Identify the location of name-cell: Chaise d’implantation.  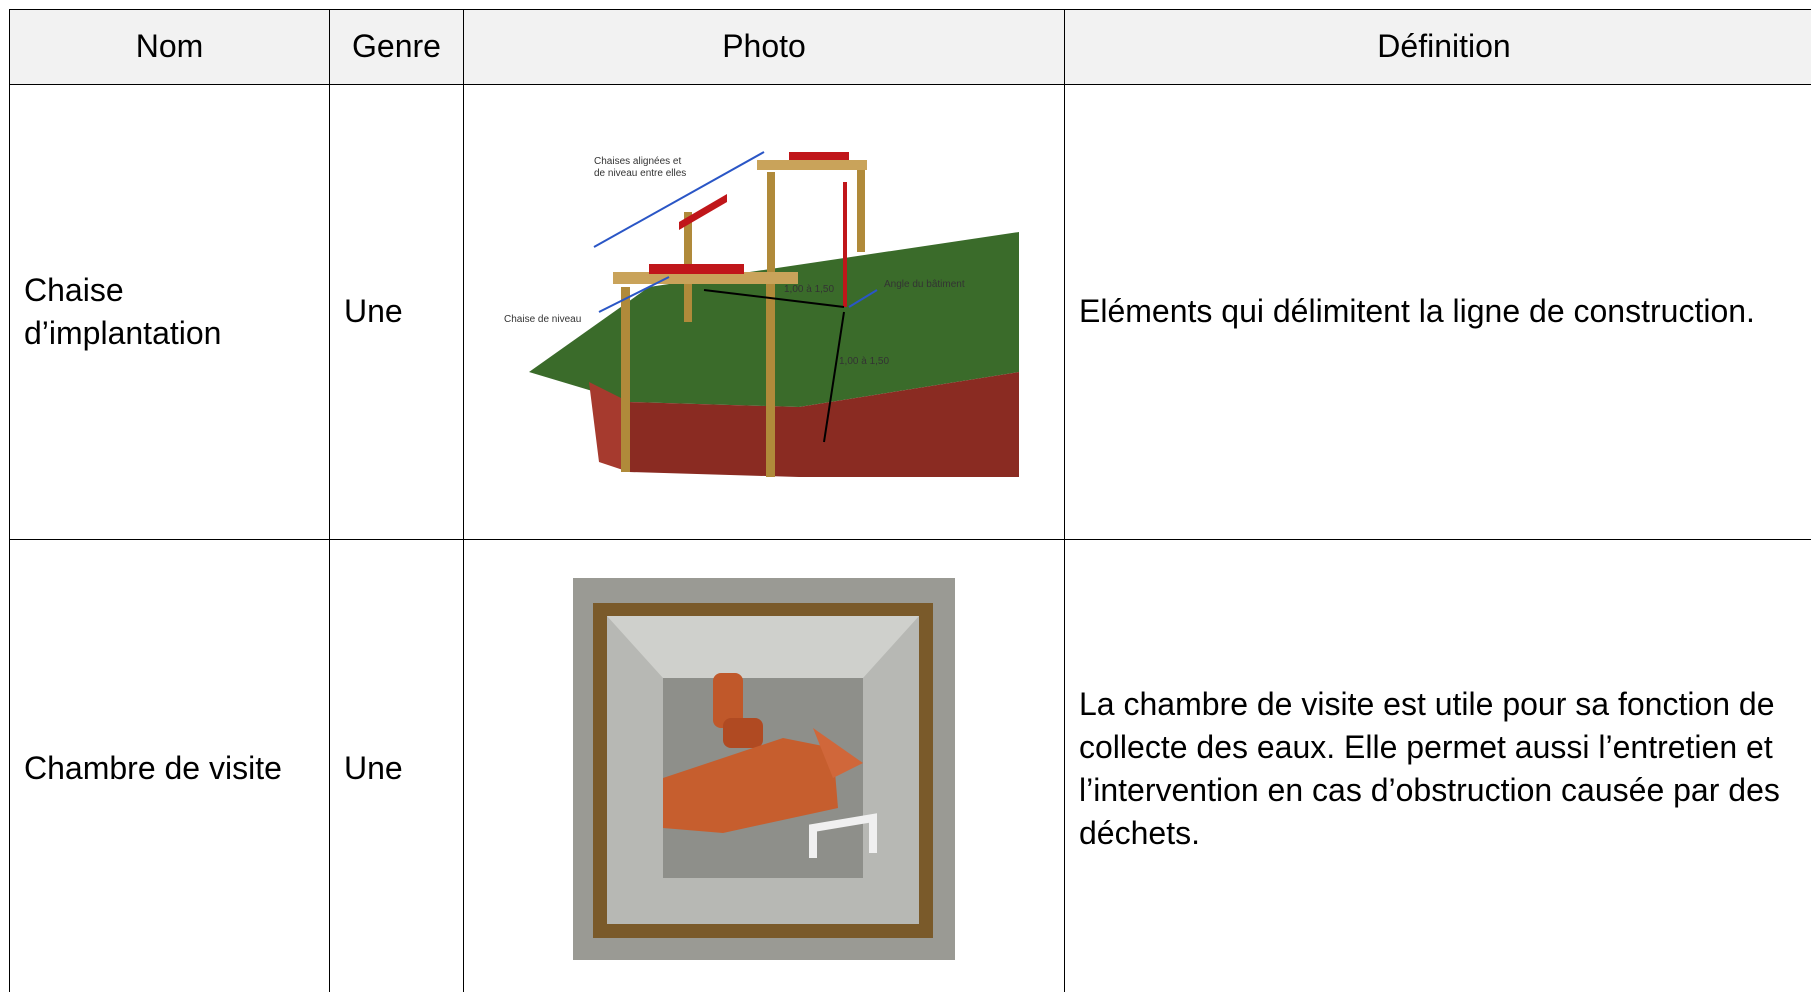
(169, 312).